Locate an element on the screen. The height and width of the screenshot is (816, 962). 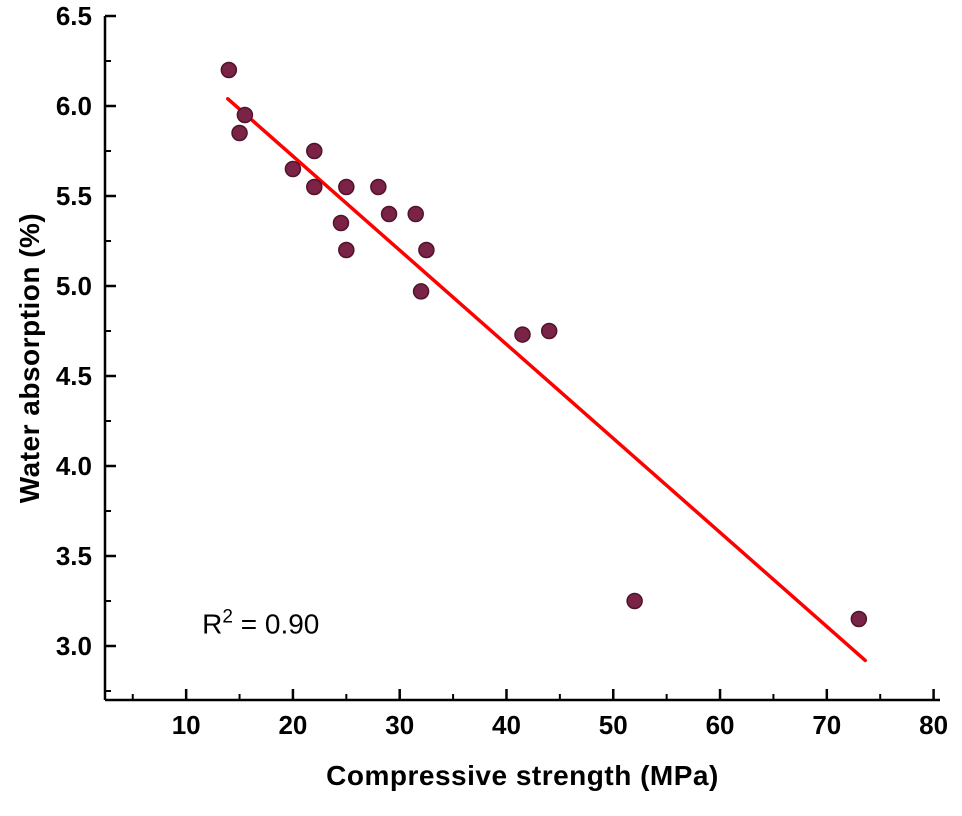
x-tick-label: 70 is located at coordinates (826, 725).